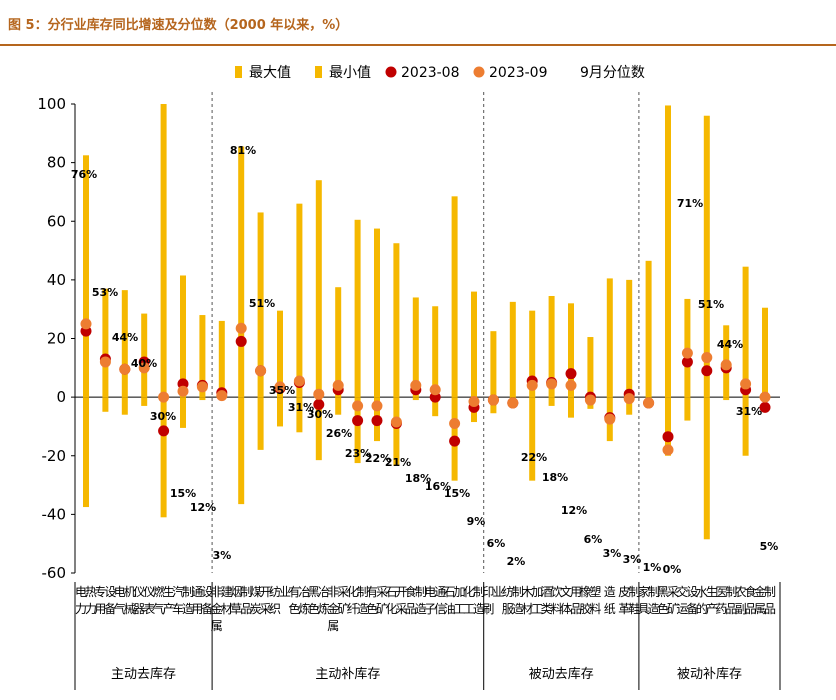  I want to click on category-label: 印刷业, so click(493, 600).